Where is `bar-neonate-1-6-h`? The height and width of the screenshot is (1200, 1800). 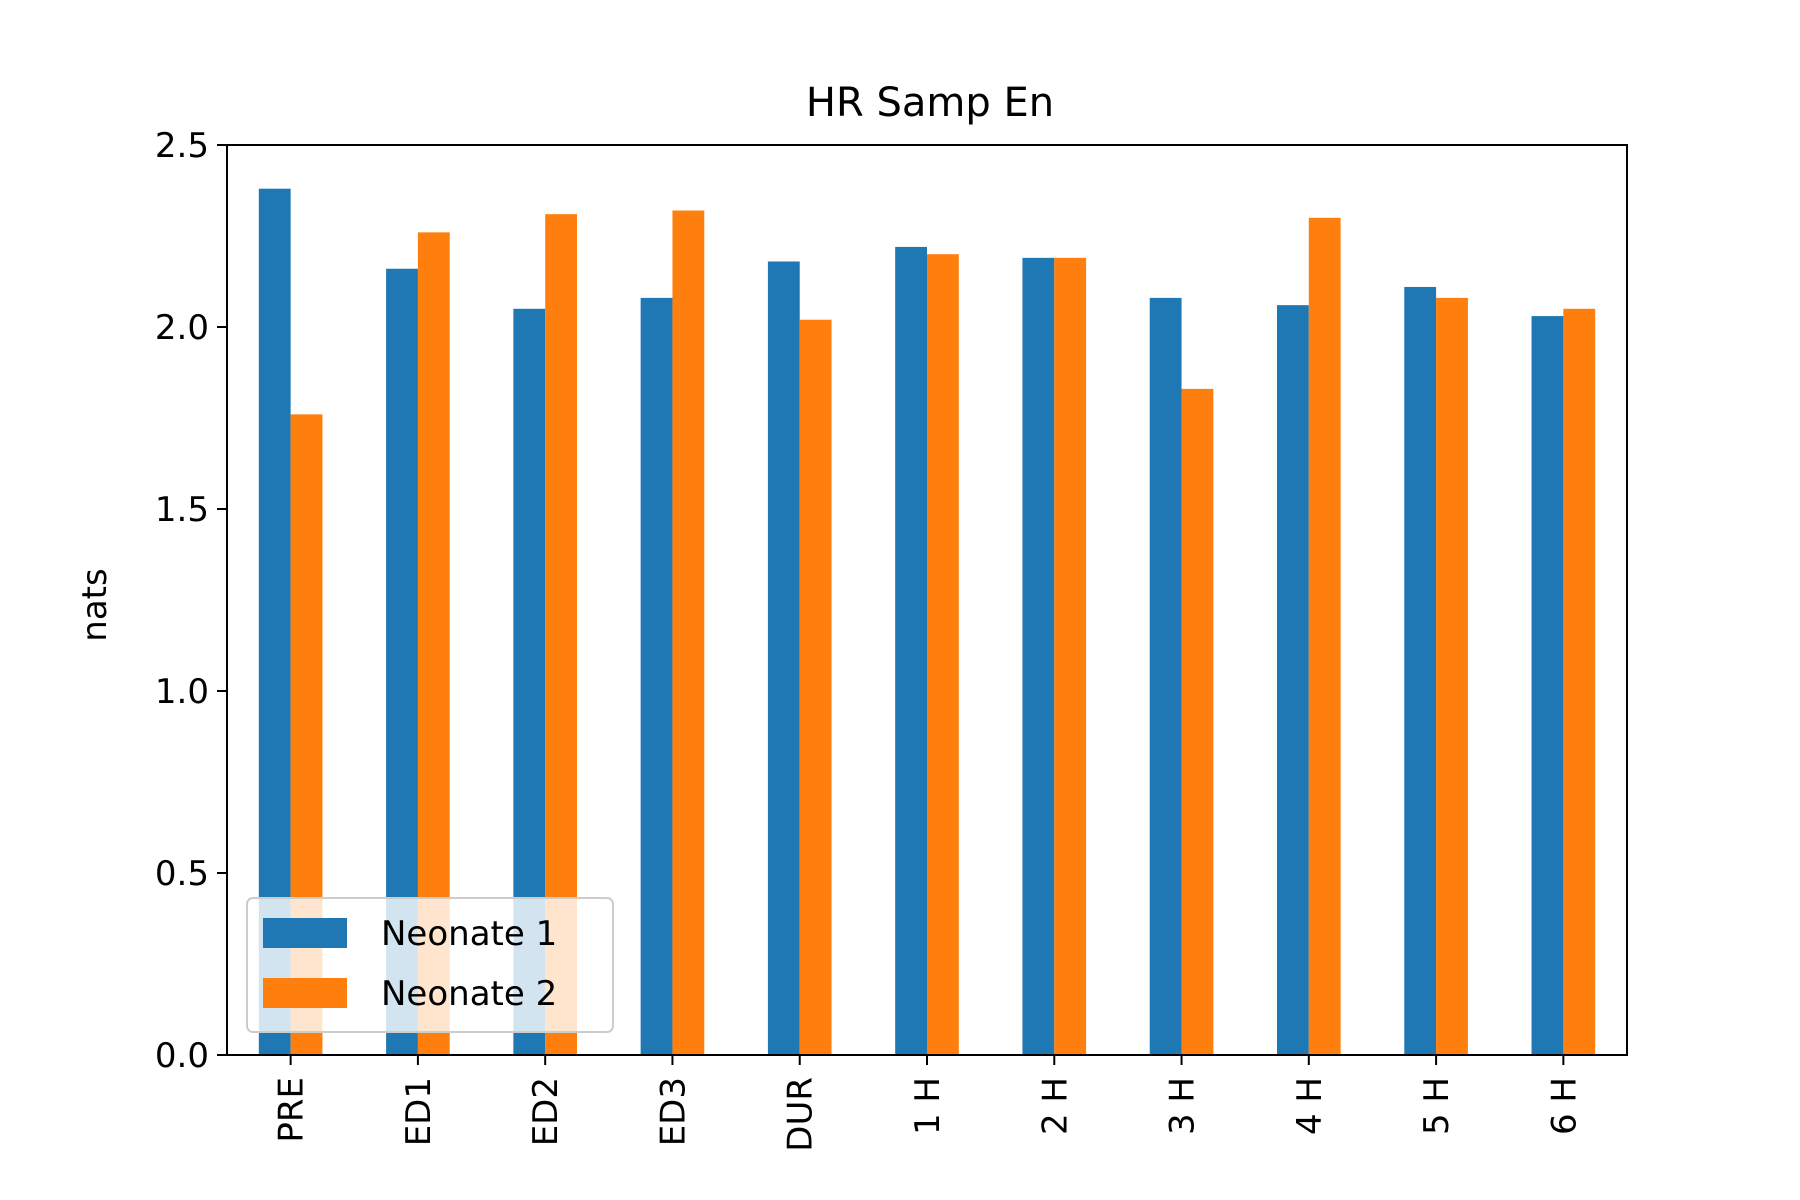
bar-neonate-1-6-h is located at coordinates (1547, 686).